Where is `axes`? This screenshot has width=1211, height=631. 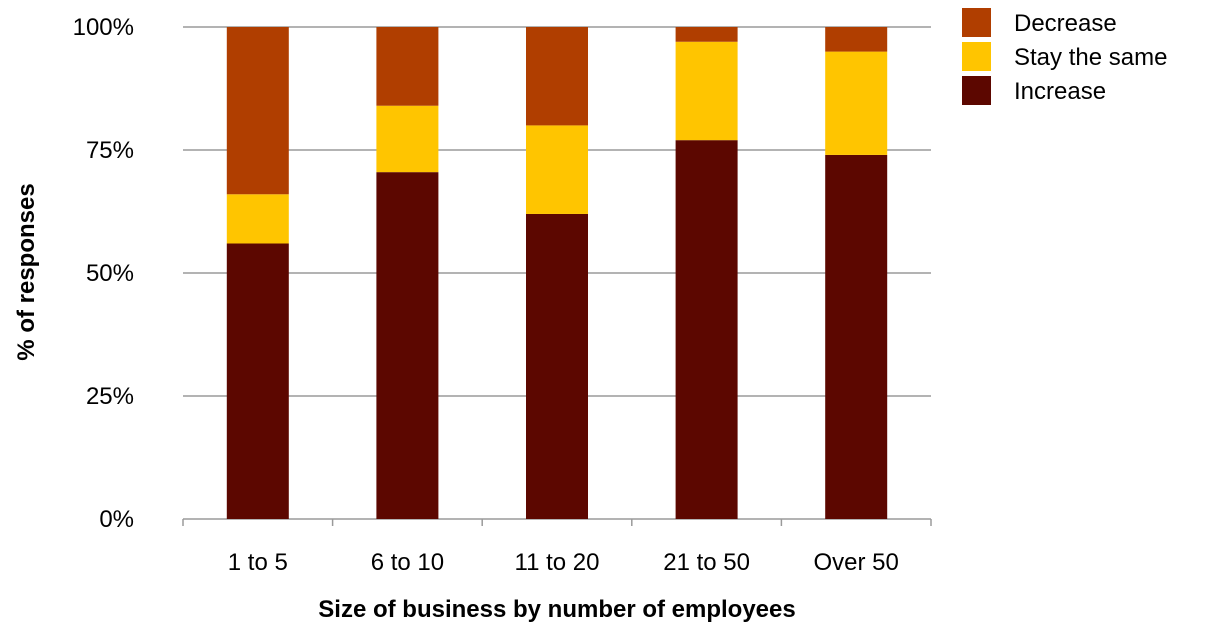
axes is located at coordinates (557, 522).